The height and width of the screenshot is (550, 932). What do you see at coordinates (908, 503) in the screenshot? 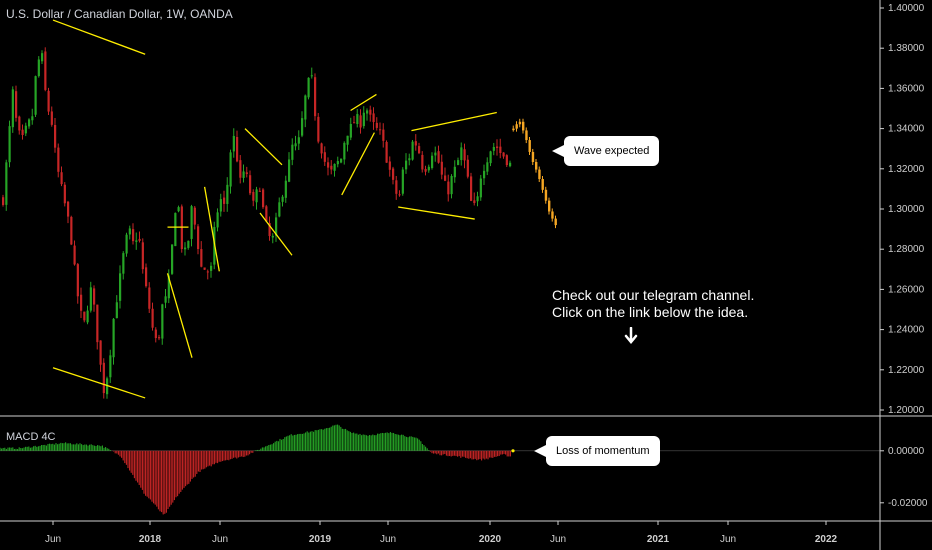
I see `macd-tick-label: -0.02000` at bounding box center [908, 503].